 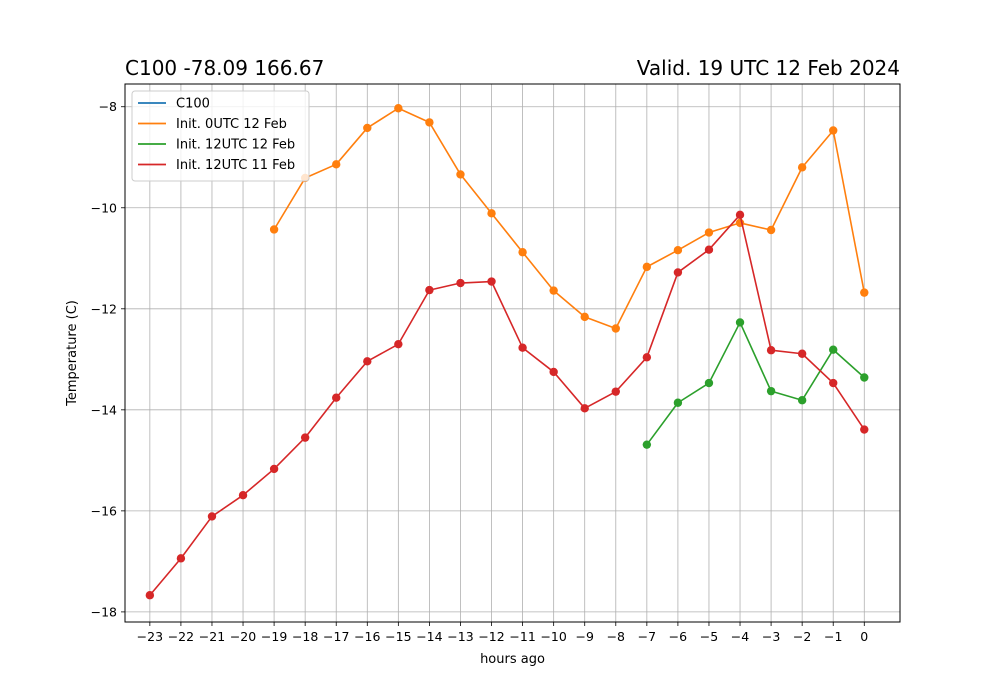 What do you see at coordinates (833, 636) in the screenshot?
I see `x-tick-label: −1` at bounding box center [833, 636].